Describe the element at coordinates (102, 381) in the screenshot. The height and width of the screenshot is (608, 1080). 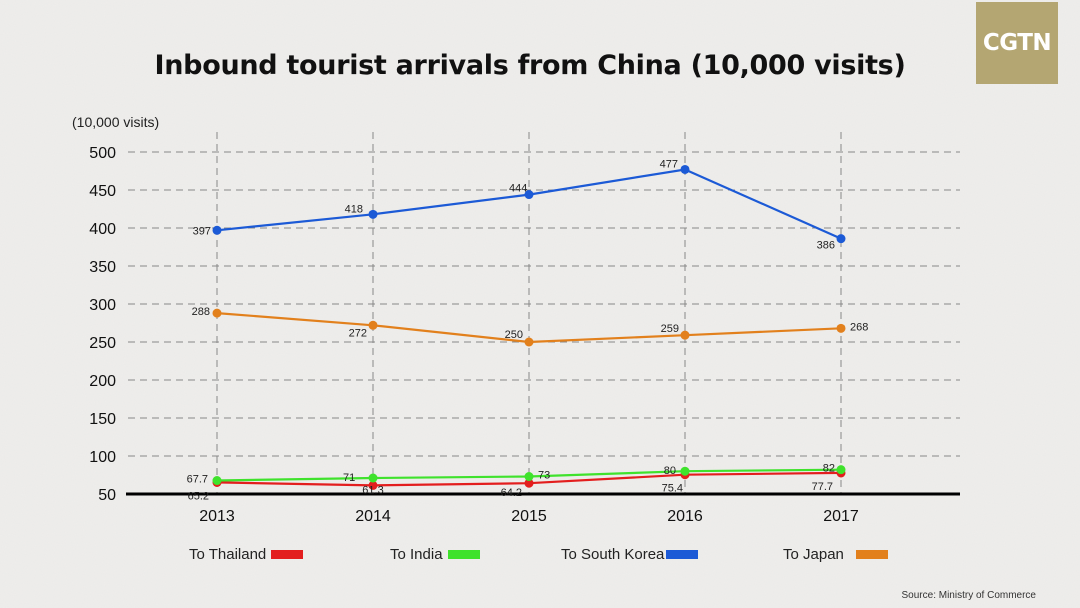
I see `y-tick-label: 200` at that location.